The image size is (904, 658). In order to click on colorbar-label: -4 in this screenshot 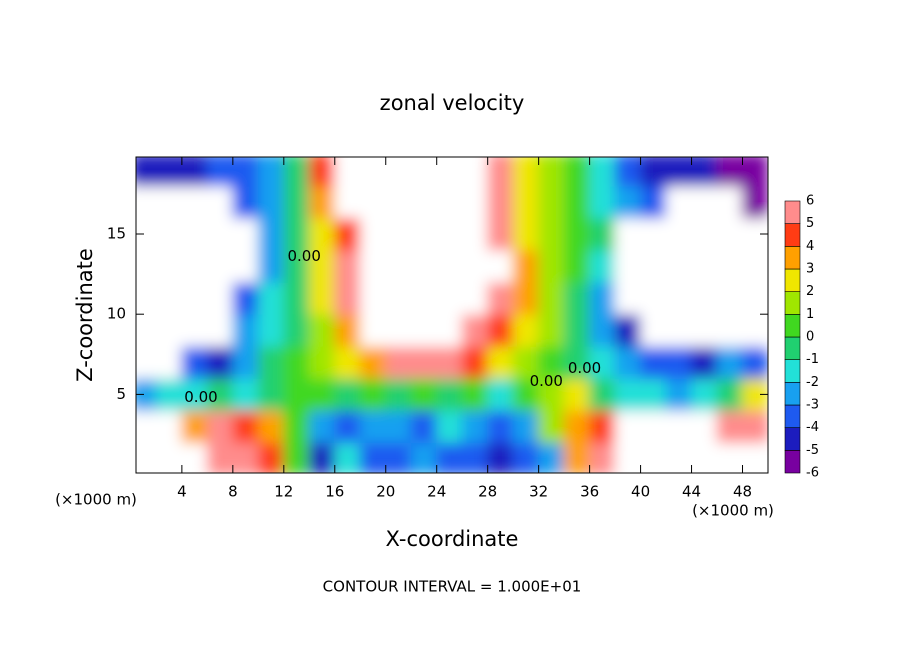, I will do `click(812, 427)`.